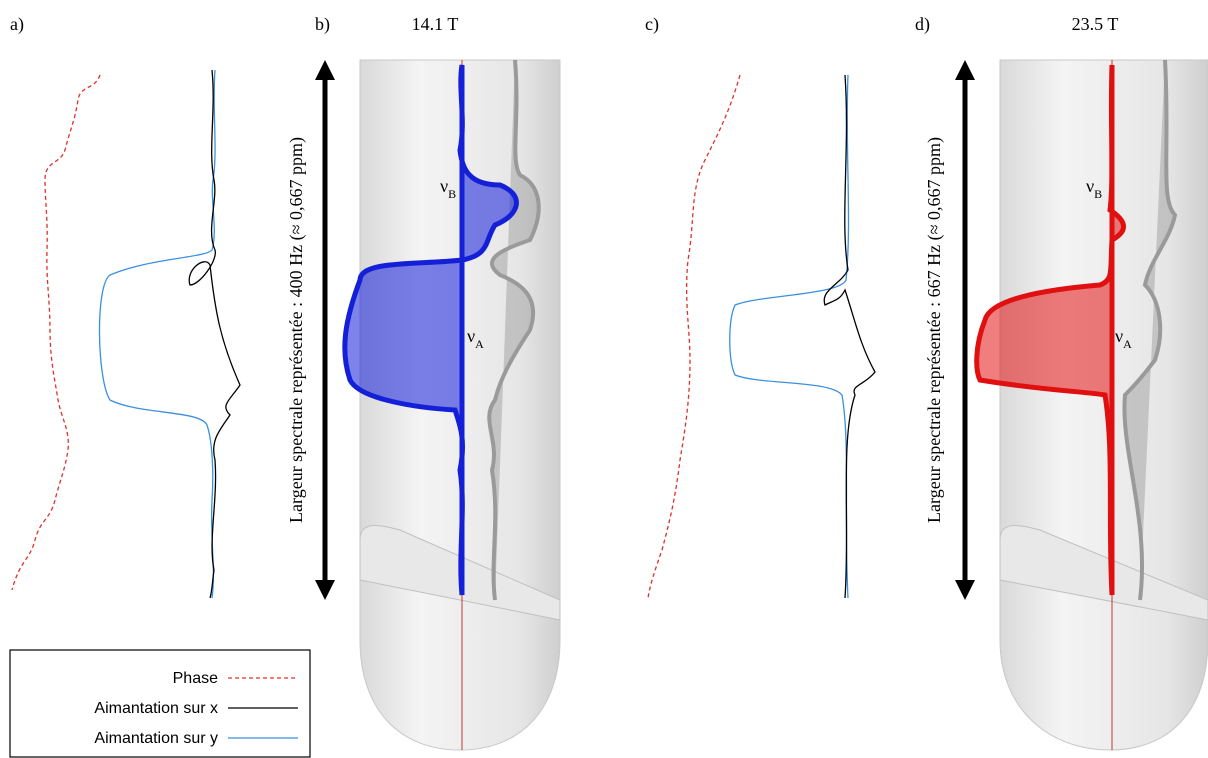 The image size is (1208, 758). Describe the element at coordinates (922, 24) in the screenshot. I see `panel-label: d)` at that location.